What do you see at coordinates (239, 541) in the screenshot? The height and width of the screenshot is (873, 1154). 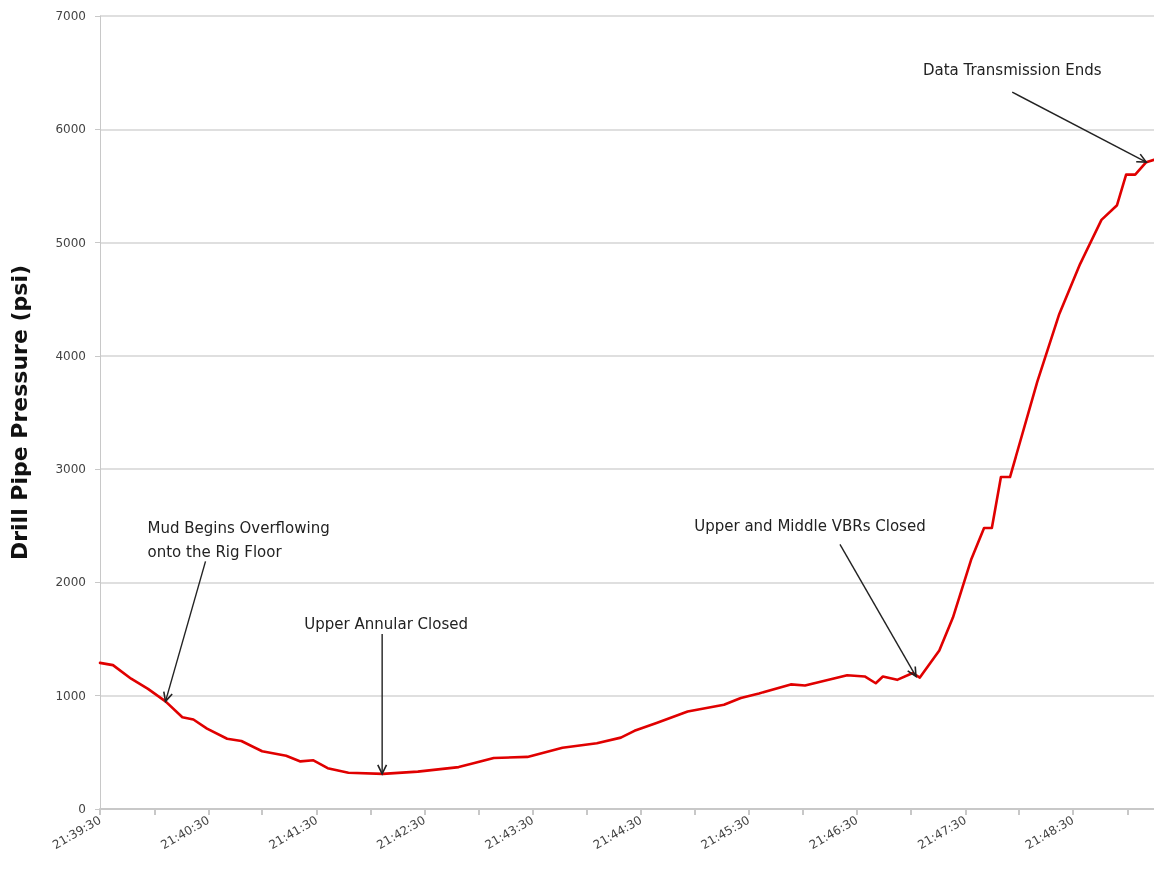 I see `annotation: Mud Begins Overflowing onto the Rig Floor` at bounding box center [239, 541].